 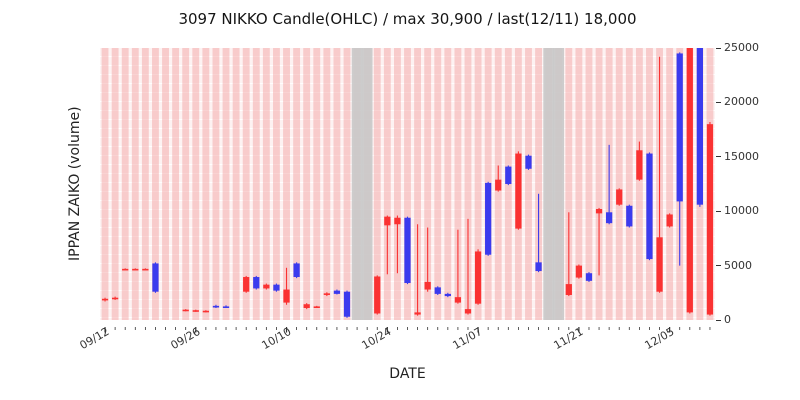 What do you see at coordinates (741, 47) in the screenshot?
I see `y-tick-label: 25000` at bounding box center [741, 47].